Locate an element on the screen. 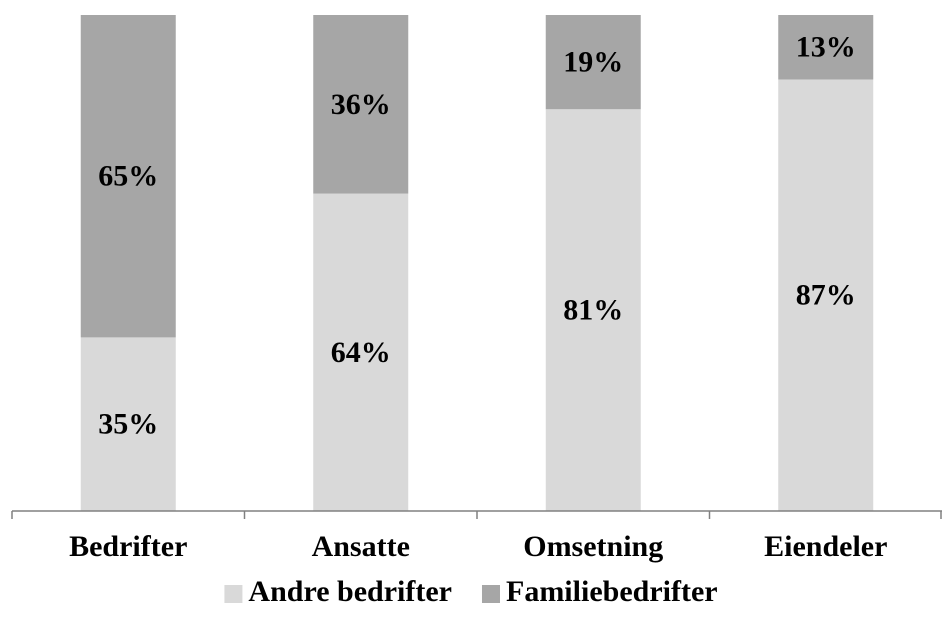  data-label-andre-bedrifter-ansatte: 64% is located at coordinates (361, 352).